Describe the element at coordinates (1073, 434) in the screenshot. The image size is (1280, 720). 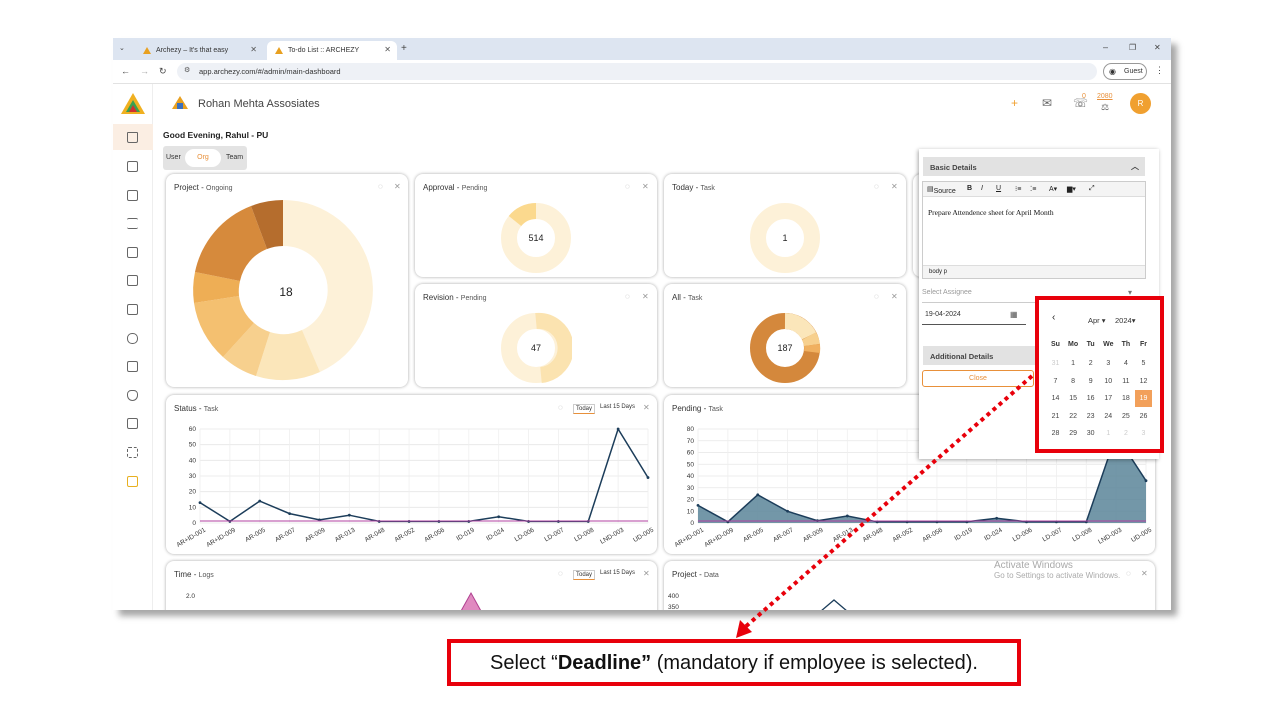
I see `calendar-day: 29` at that location.